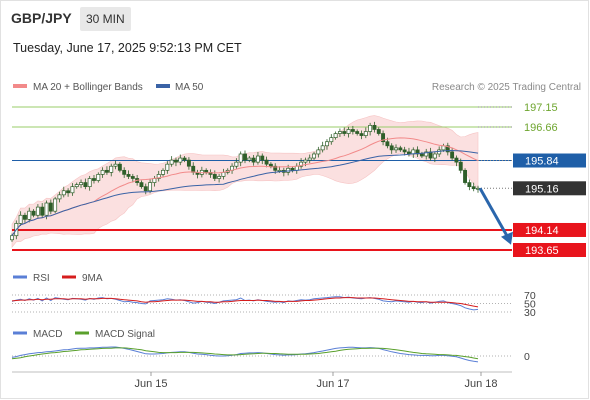 The width and height of the screenshot is (590, 400). What do you see at coordinates (189, 87) in the screenshot?
I see `ma50-legend-label: MA 50` at bounding box center [189, 87].